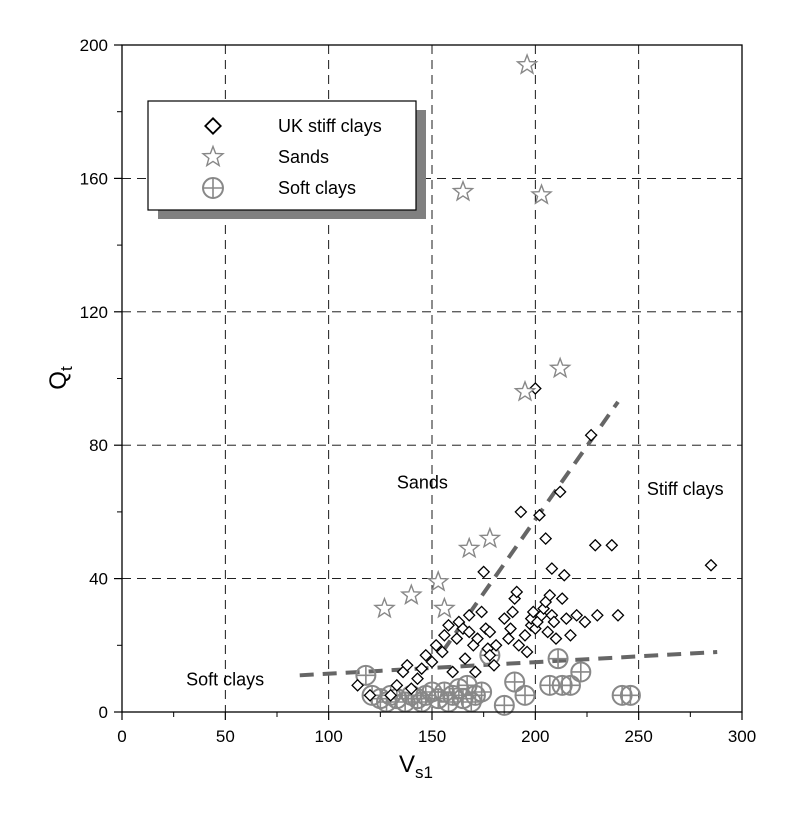 The image size is (800, 814). I want to click on x-tick-label: 150, so click(432, 736).